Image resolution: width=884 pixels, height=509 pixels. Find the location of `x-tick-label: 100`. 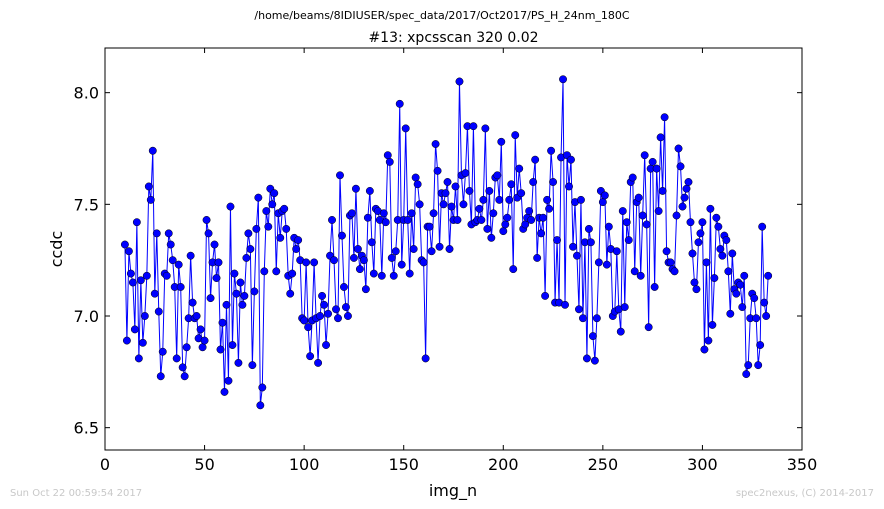

x-tick-label: 100 is located at coordinates (304, 464).